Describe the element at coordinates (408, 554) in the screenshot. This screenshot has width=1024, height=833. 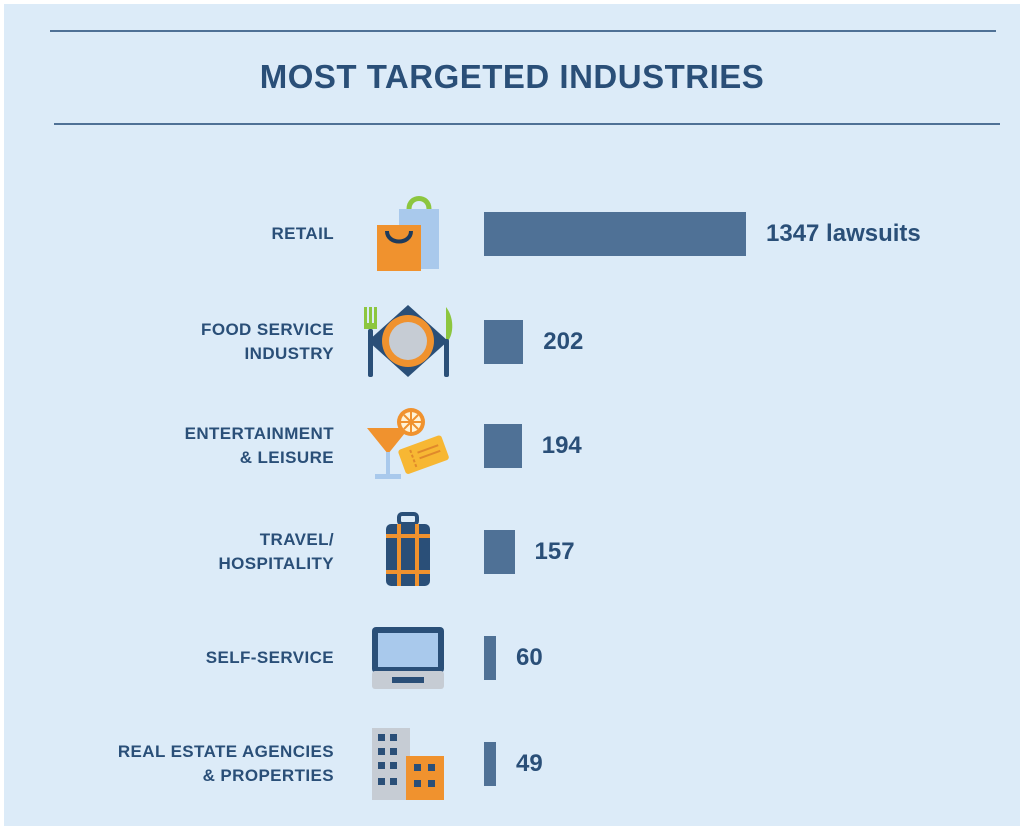
I see `suitcase-icon` at that location.